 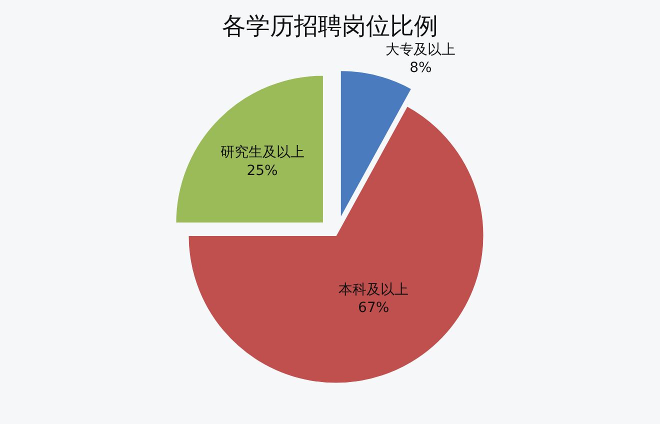 I want to click on data-label: 67%, so click(x=374, y=308).